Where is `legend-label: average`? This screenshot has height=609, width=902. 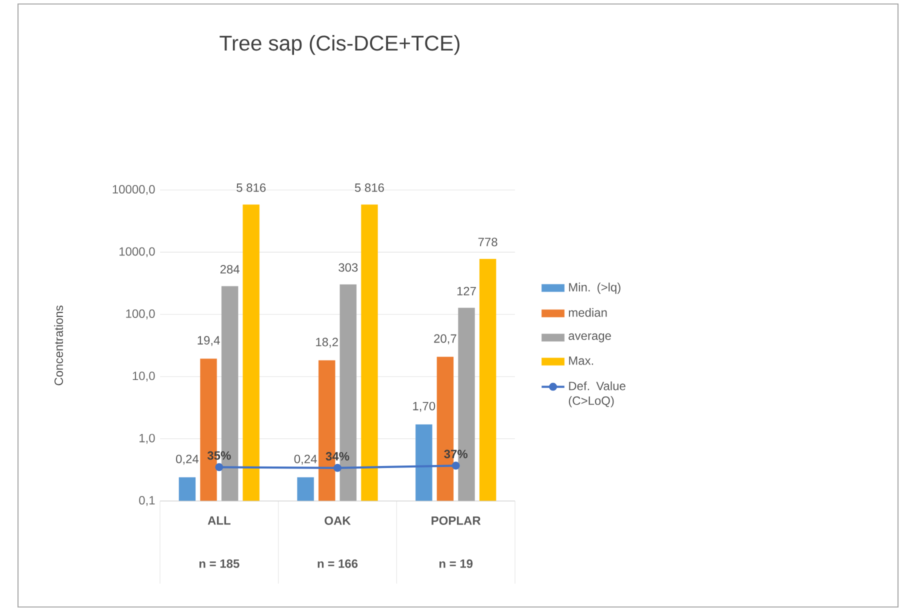 legend-label: average is located at coordinates (589, 337).